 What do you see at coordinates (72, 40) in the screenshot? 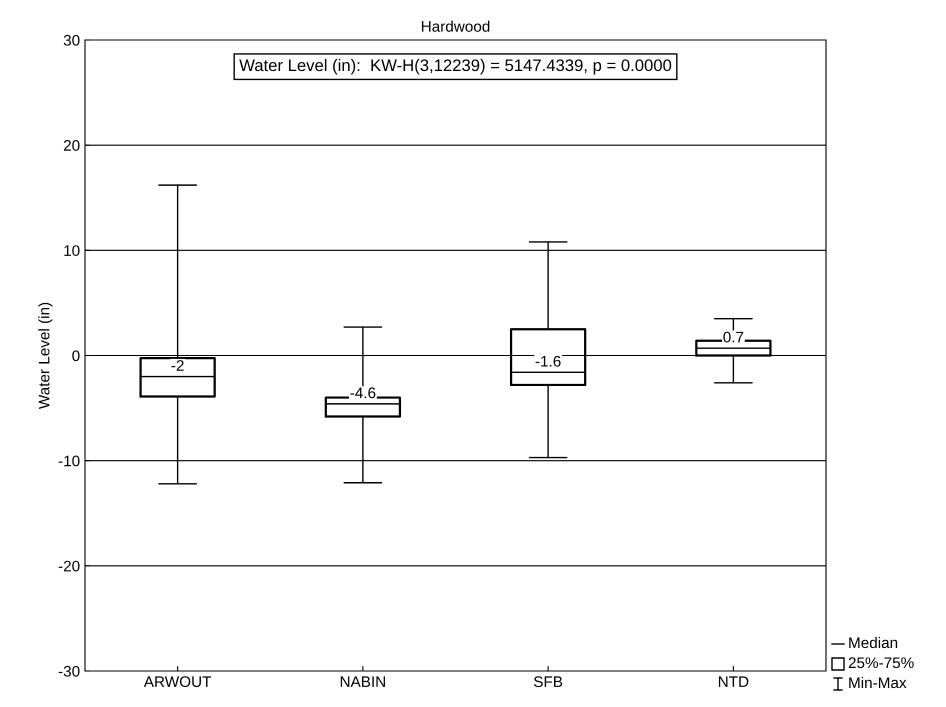
I see `y-tick-label: 30` at bounding box center [72, 40].